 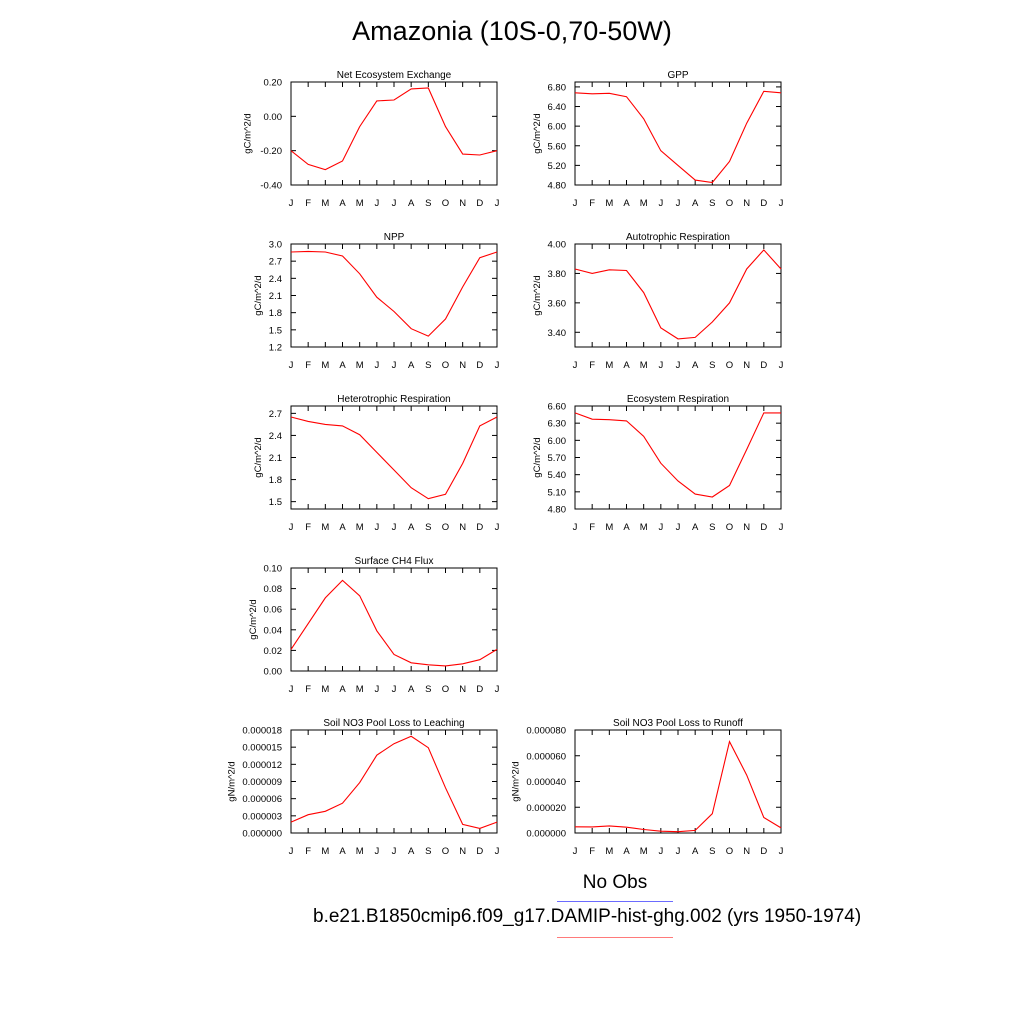 What do you see at coordinates (557, 475) in the screenshot?
I see `y-tick-label: 5.40` at bounding box center [557, 475].